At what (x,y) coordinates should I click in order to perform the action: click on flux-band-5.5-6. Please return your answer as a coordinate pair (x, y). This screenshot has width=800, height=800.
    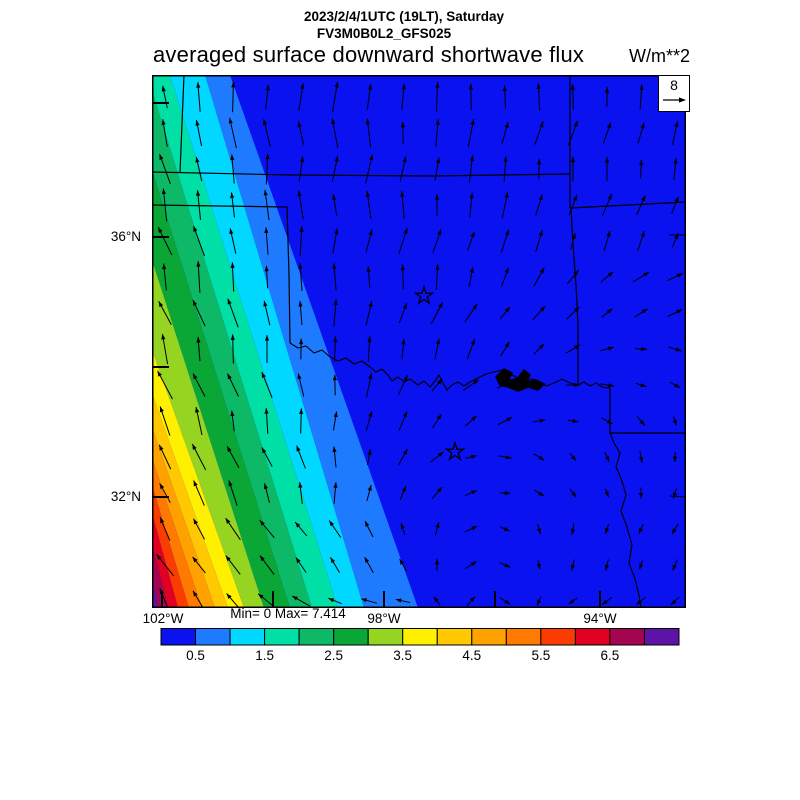
    Looking at the image, I should click on (170, 546).